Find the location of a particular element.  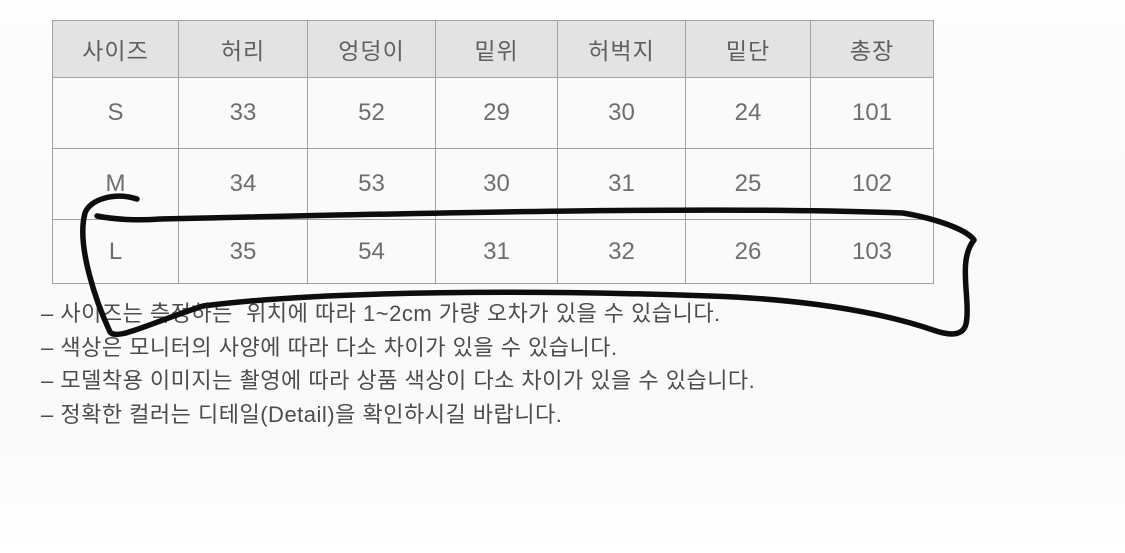

size-label-cell: L is located at coordinates (115, 251).